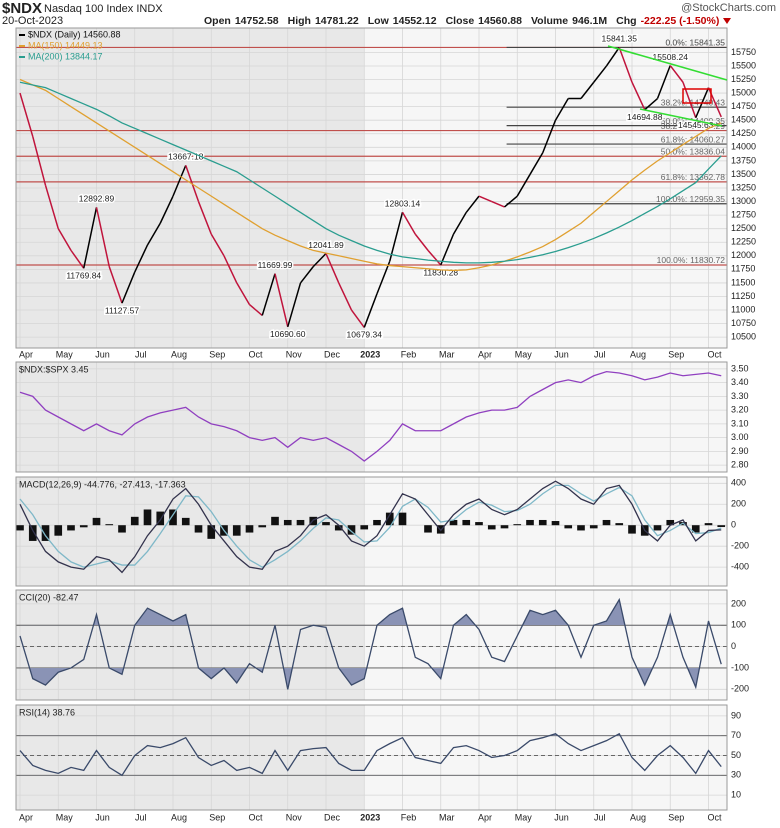 This screenshot has width=780, height=828. What do you see at coordinates (103, 9) in the screenshot?
I see `index-name: Nasdaq 100 Index INDX` at bounding box center [103, 9].